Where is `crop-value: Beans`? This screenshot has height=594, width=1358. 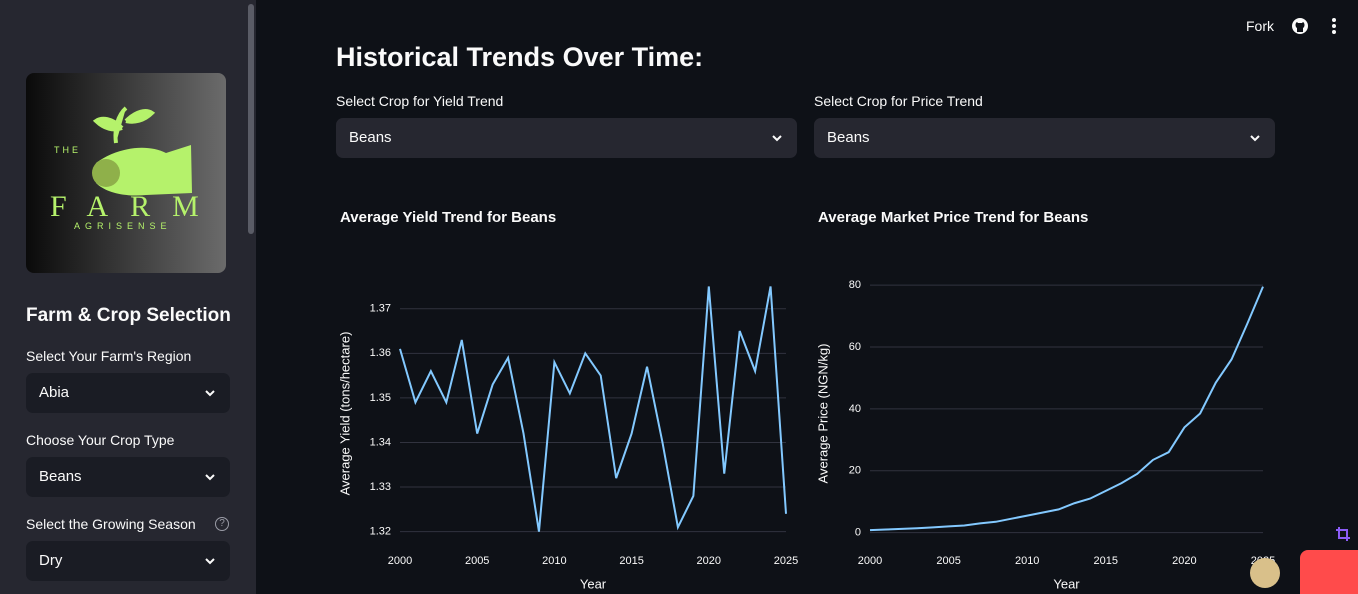 crop-value: Beans is located at coordinates (60, 476).